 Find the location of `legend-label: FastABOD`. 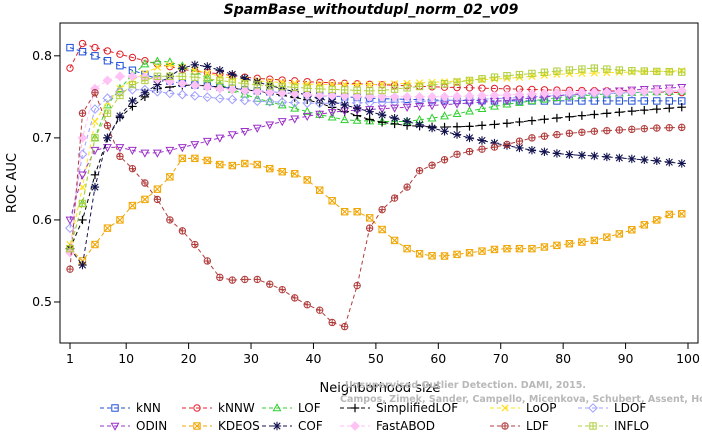

legend-label: FastABOD is located at coordinates (405, 426).